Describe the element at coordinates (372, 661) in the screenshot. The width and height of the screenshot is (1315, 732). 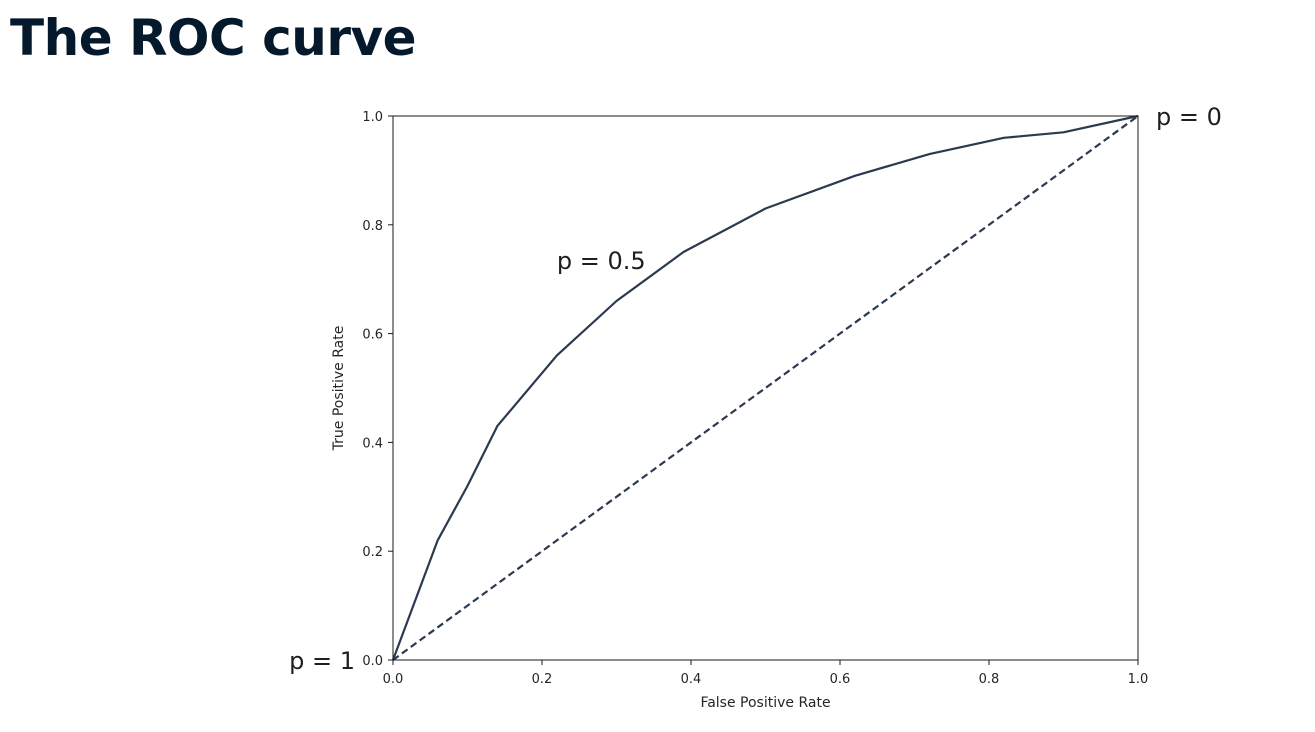
I see `y-tick-label: 0.0` at that location.